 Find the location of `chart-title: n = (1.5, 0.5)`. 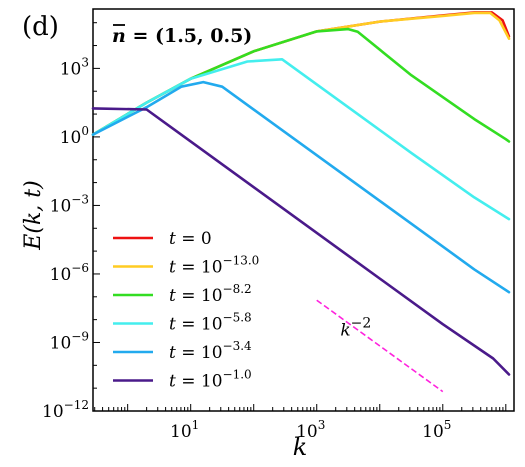

chart-title: n = (1.5, 0.5) is located at coordinates (182, 36).